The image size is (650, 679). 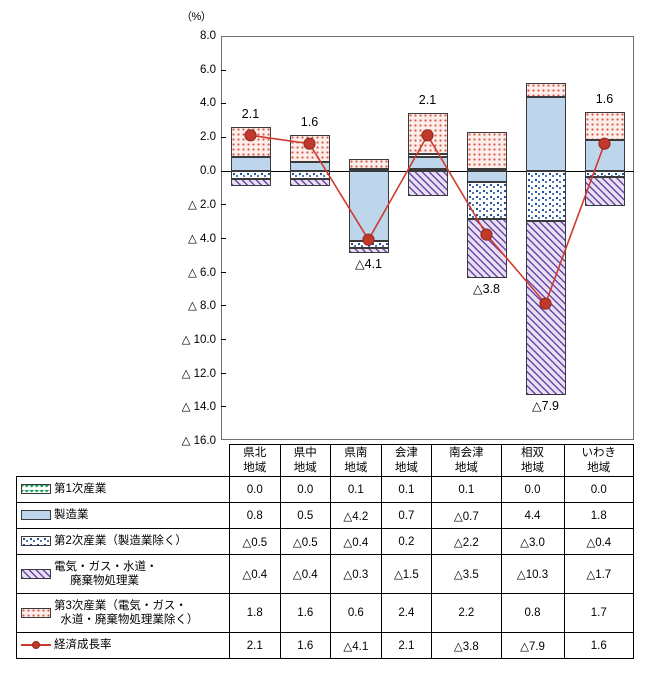 I want to click on legend-label-primary: 第1次産業, so click(x=80, y=489).